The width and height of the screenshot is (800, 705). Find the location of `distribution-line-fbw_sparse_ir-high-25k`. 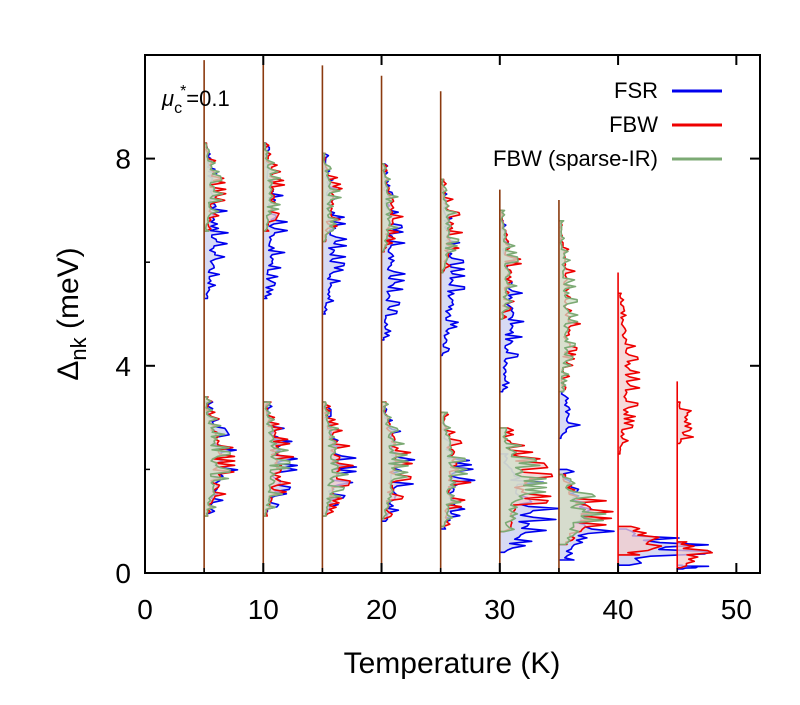

distribution-line-fbw_sparse_ir-high-25k is located at coordinates (450, 226).